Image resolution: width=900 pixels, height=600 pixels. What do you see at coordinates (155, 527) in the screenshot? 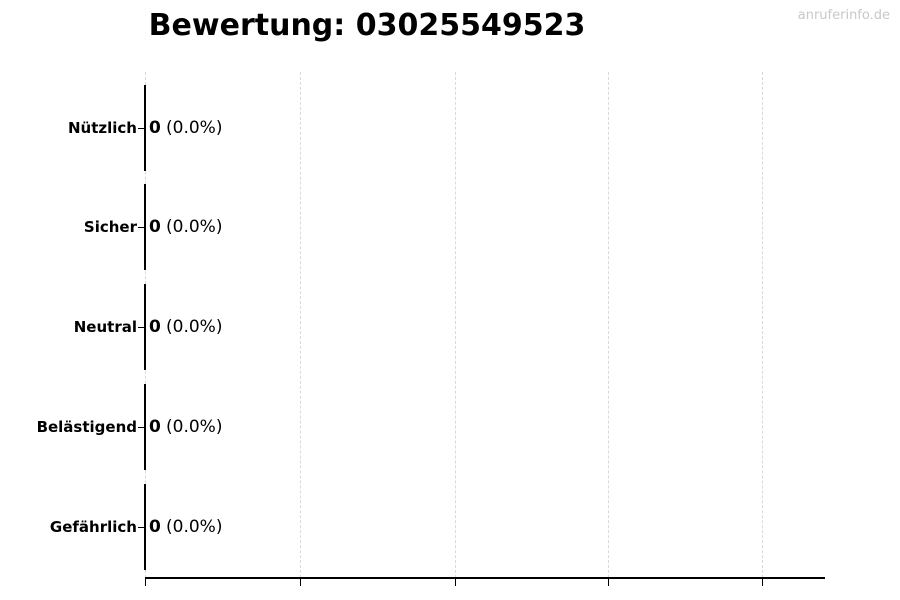
I see `bar-value-label-4: 0` at bounding box center [155, 527].